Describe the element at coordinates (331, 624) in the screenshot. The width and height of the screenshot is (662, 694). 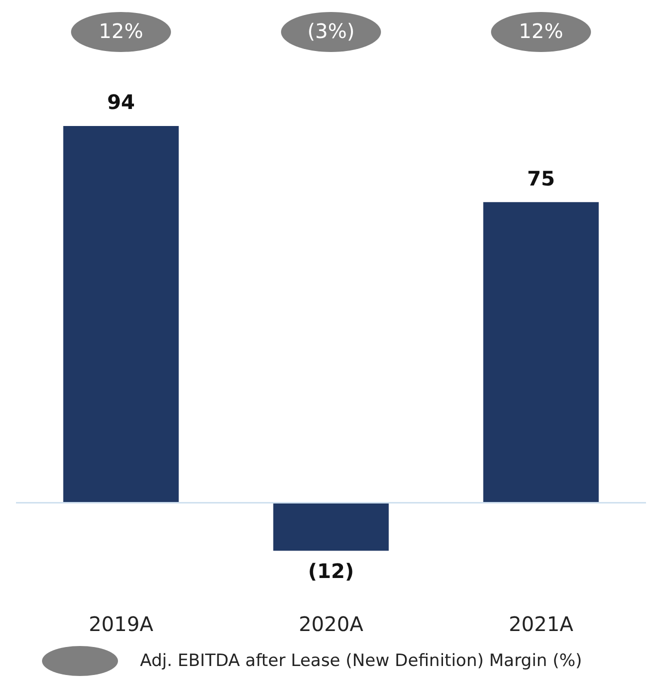
I see `x-tick-label: 2020A` at that location.